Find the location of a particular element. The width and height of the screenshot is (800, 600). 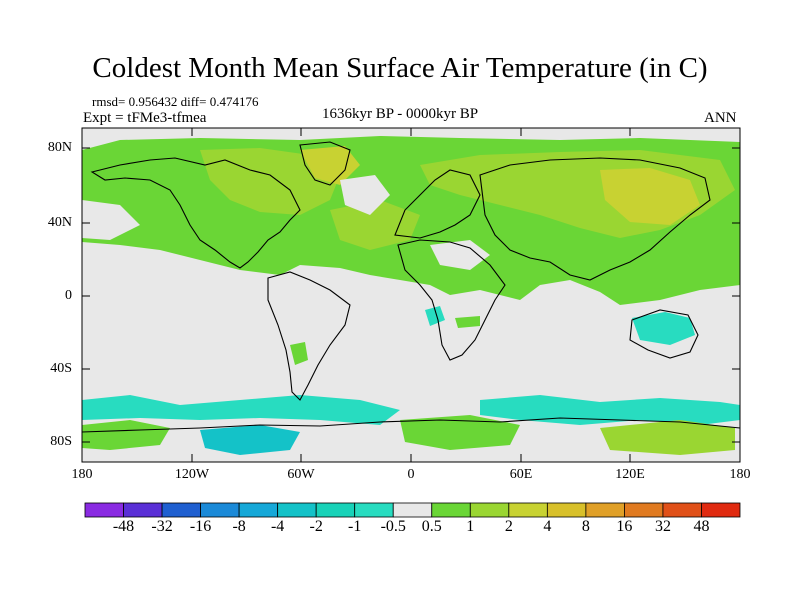

coastline-antarctica is located at coordinates (411, 425).